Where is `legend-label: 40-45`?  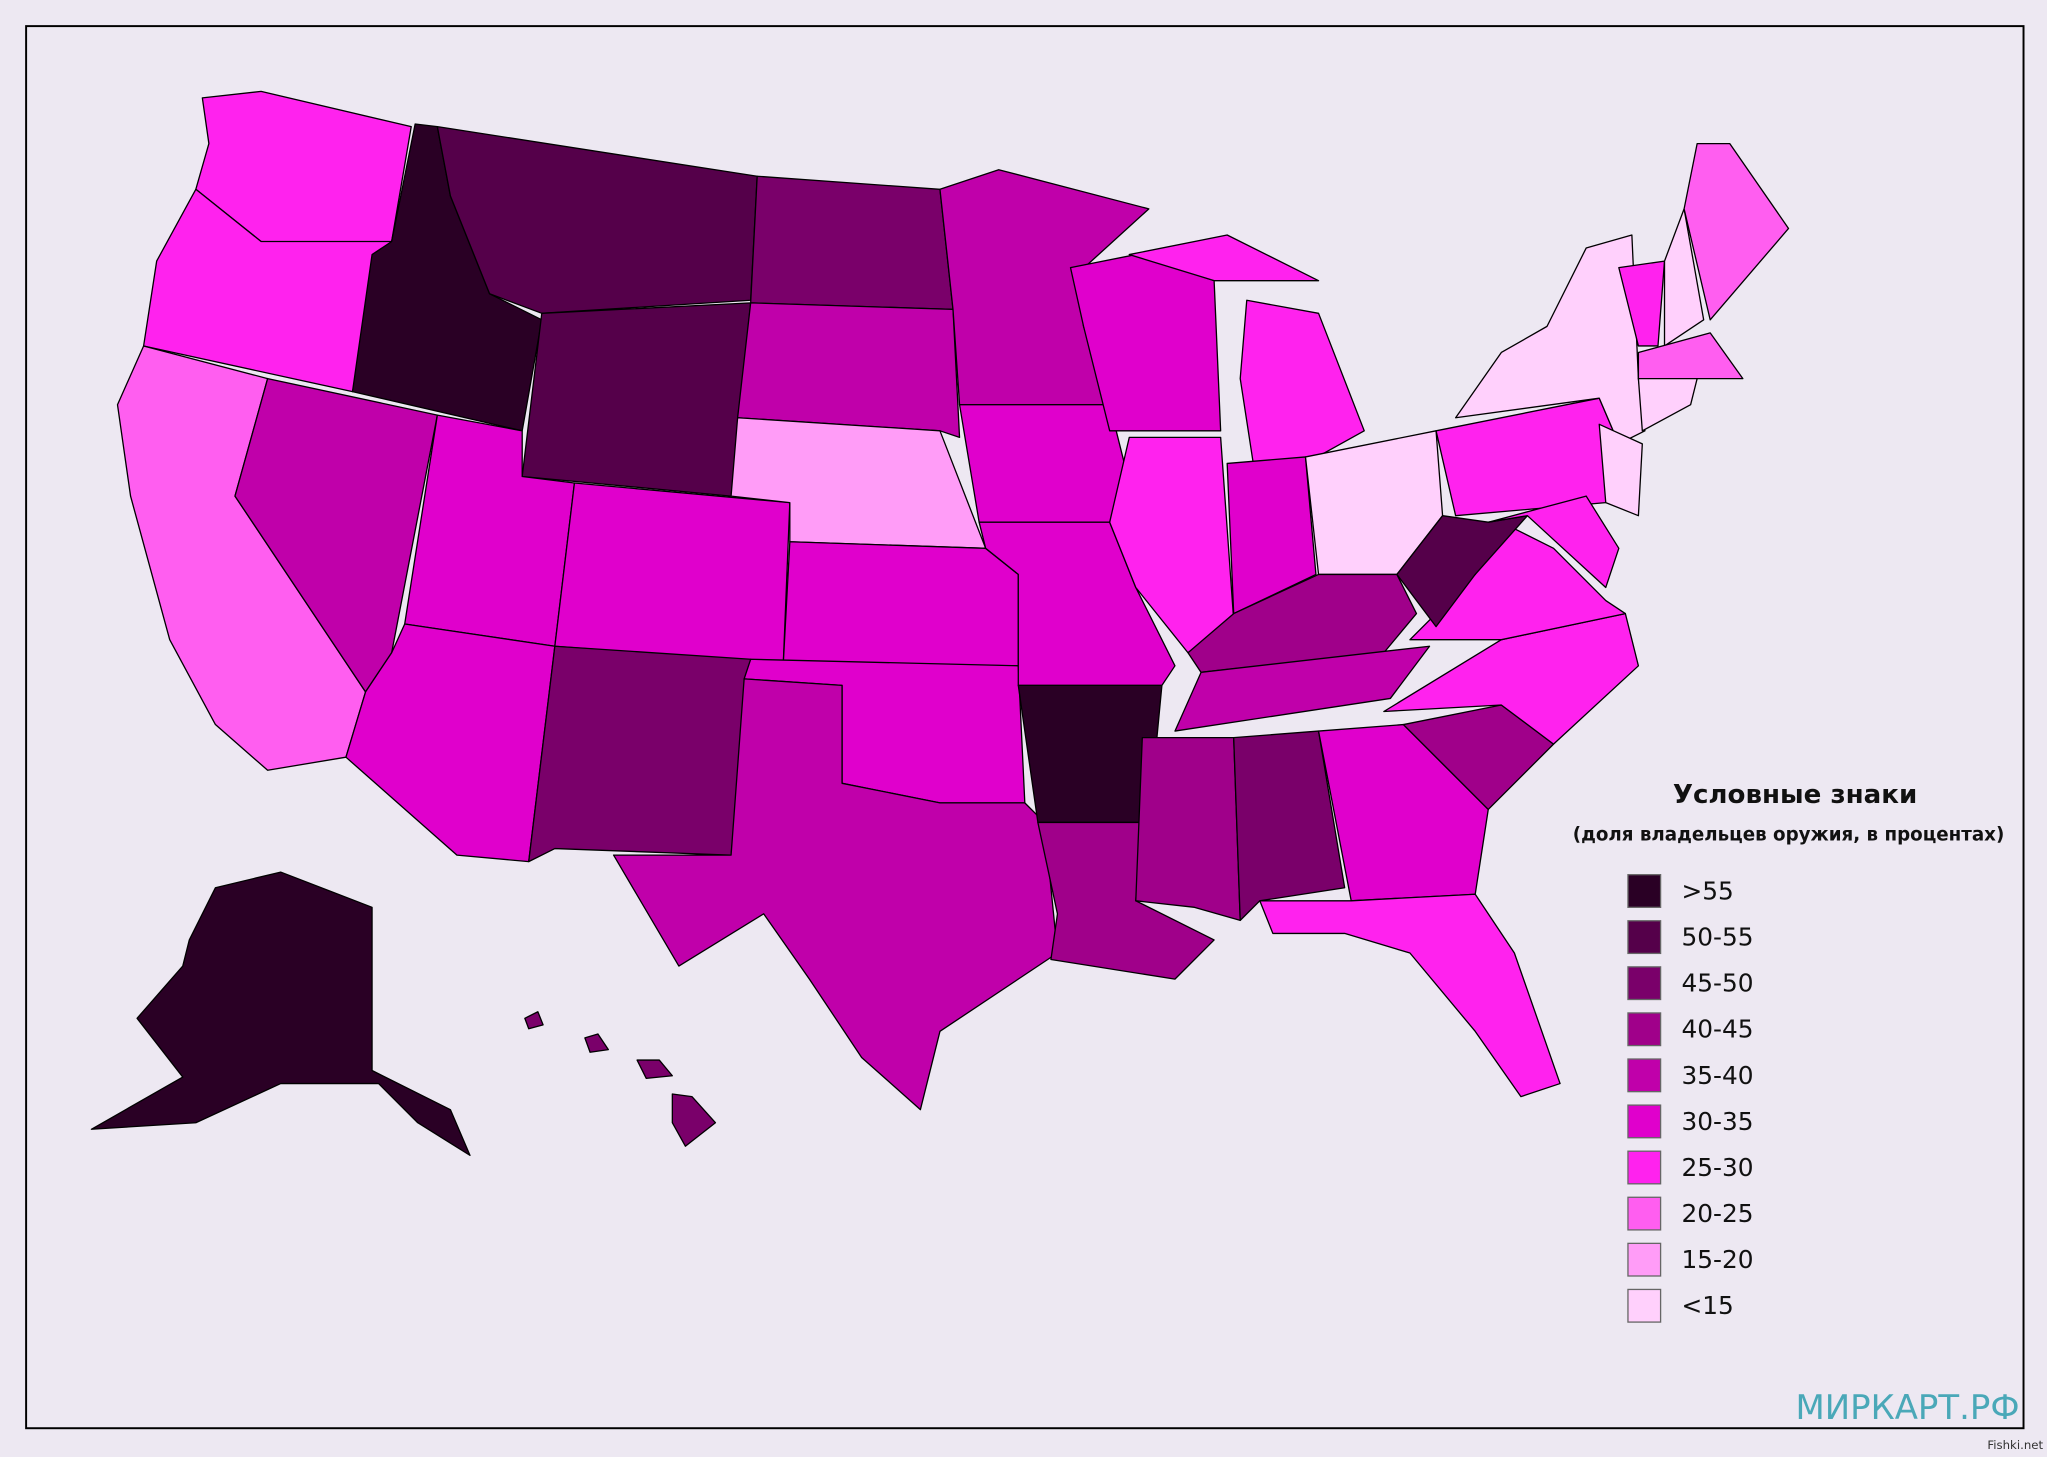 legend-label: 40-45 is located at coordinates (1717, 1029).